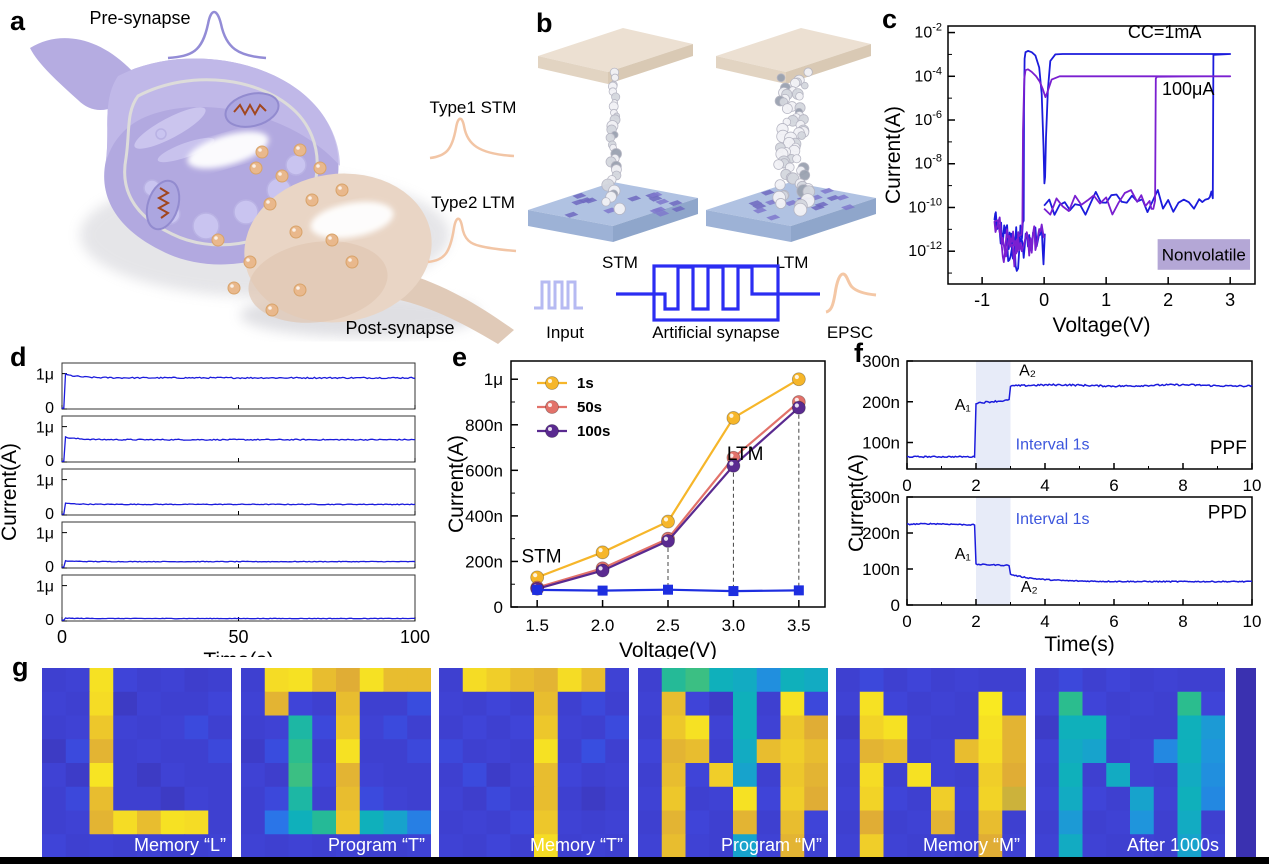 This screenshot has height=864, width=1269. I want to click on x-tick-label: 3, so click(1230, 300).